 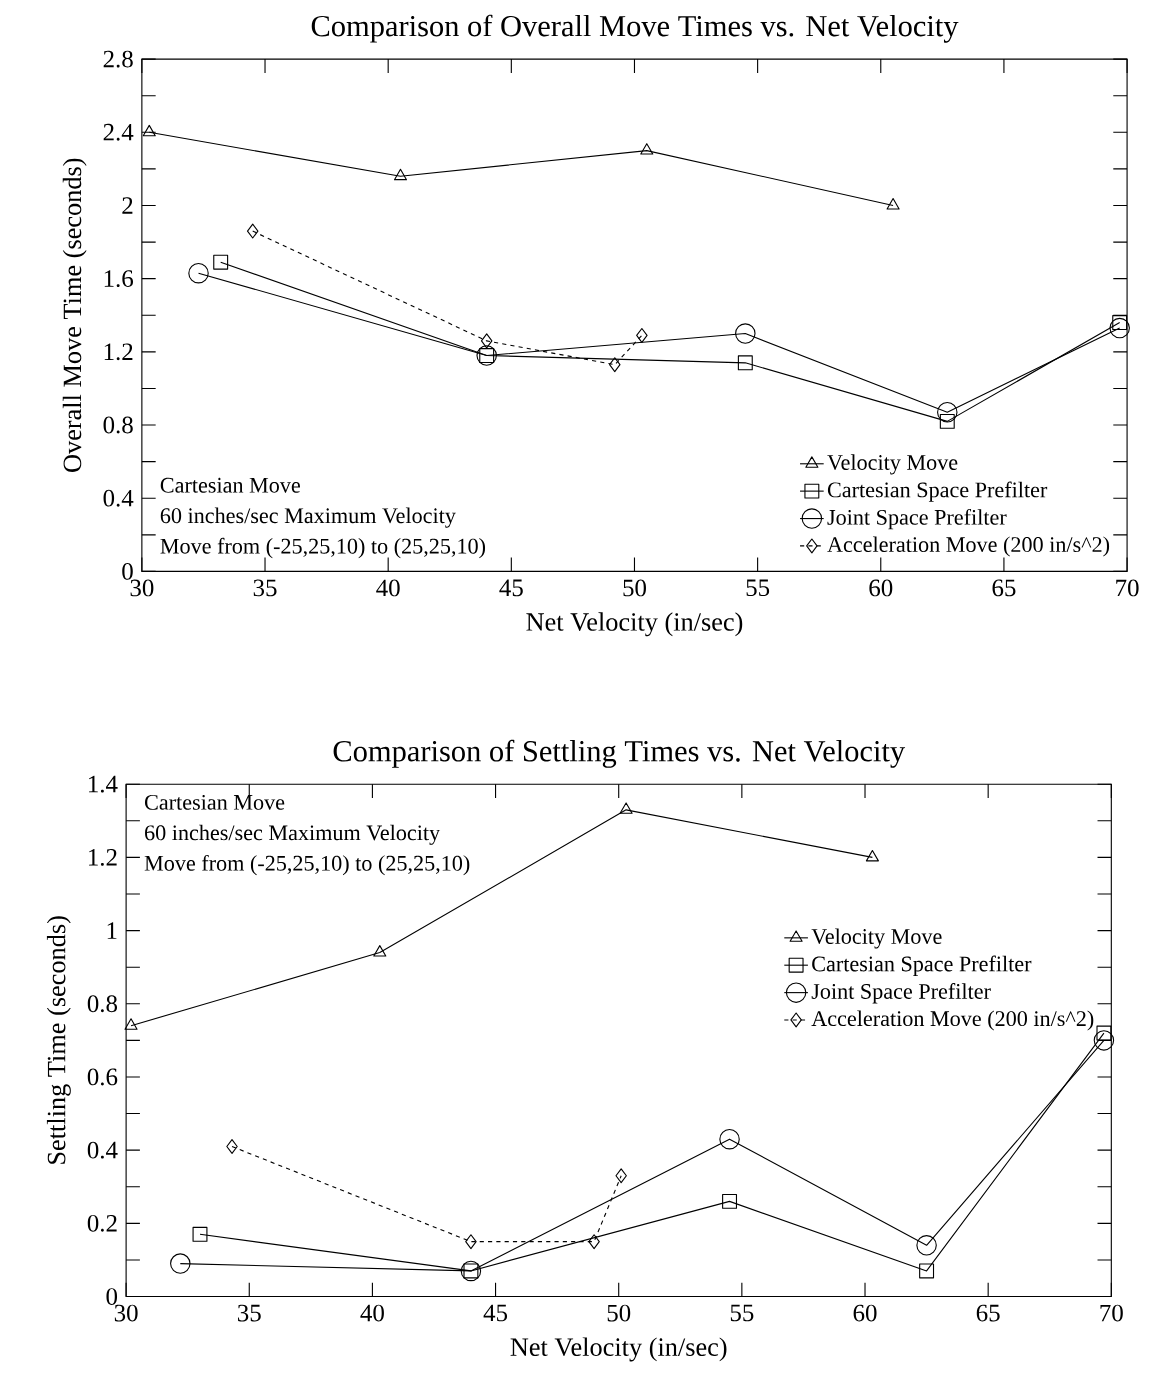 I want to click on chart-title: Comparison of Overall Move Times vs. Net Velocity, so click(x=635, y=28).